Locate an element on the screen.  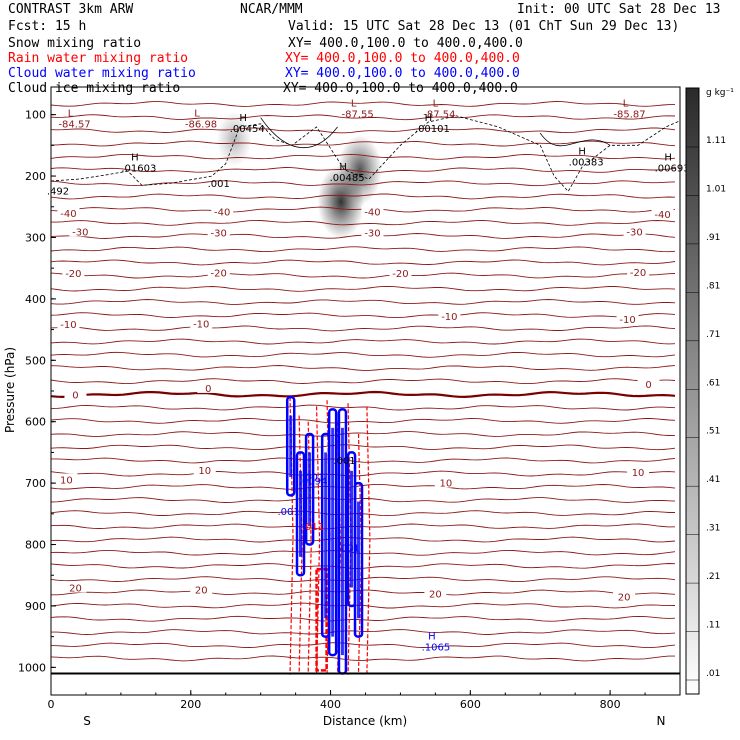
extremum-value: .01603 is located at coordinates (138, 169).